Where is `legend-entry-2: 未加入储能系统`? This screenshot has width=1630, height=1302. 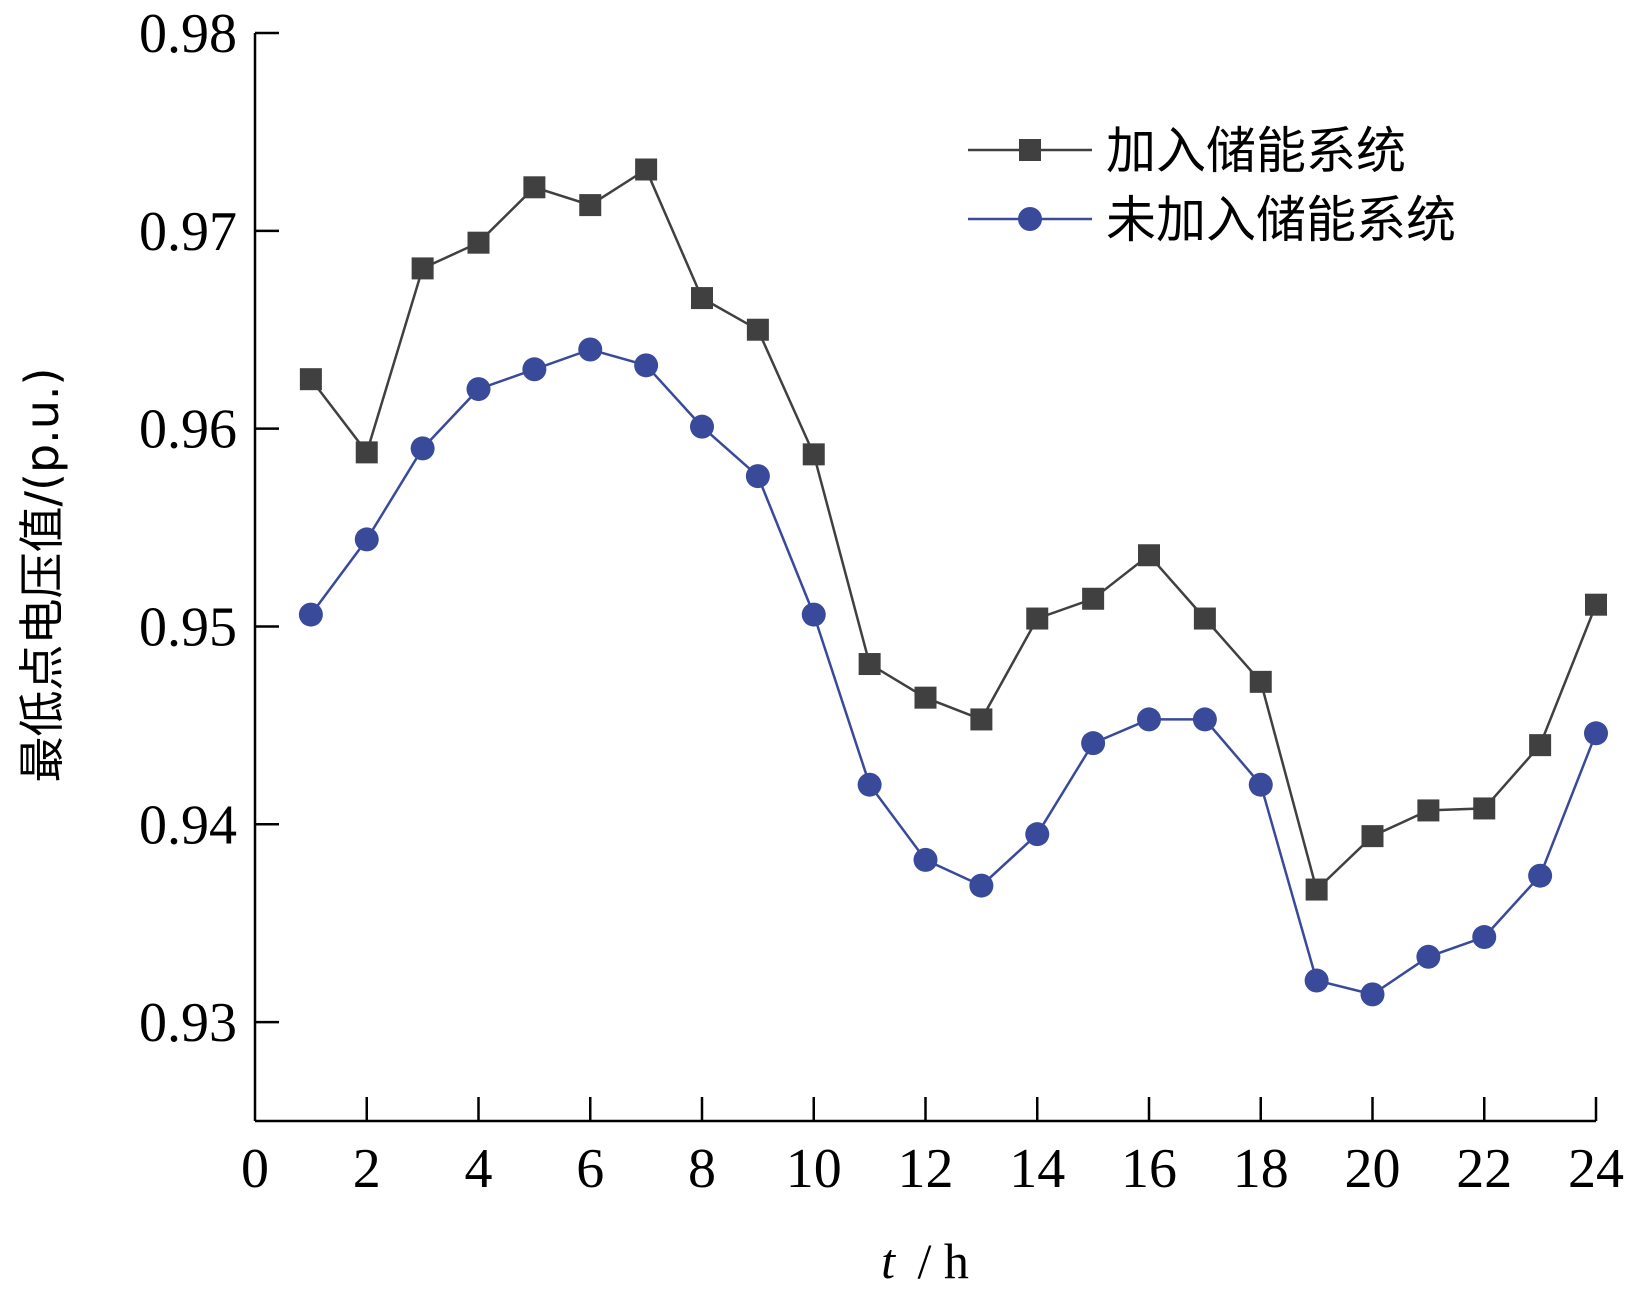
legend-entry-2: 未加入储能系统 is located at coordinates (1212, 220).